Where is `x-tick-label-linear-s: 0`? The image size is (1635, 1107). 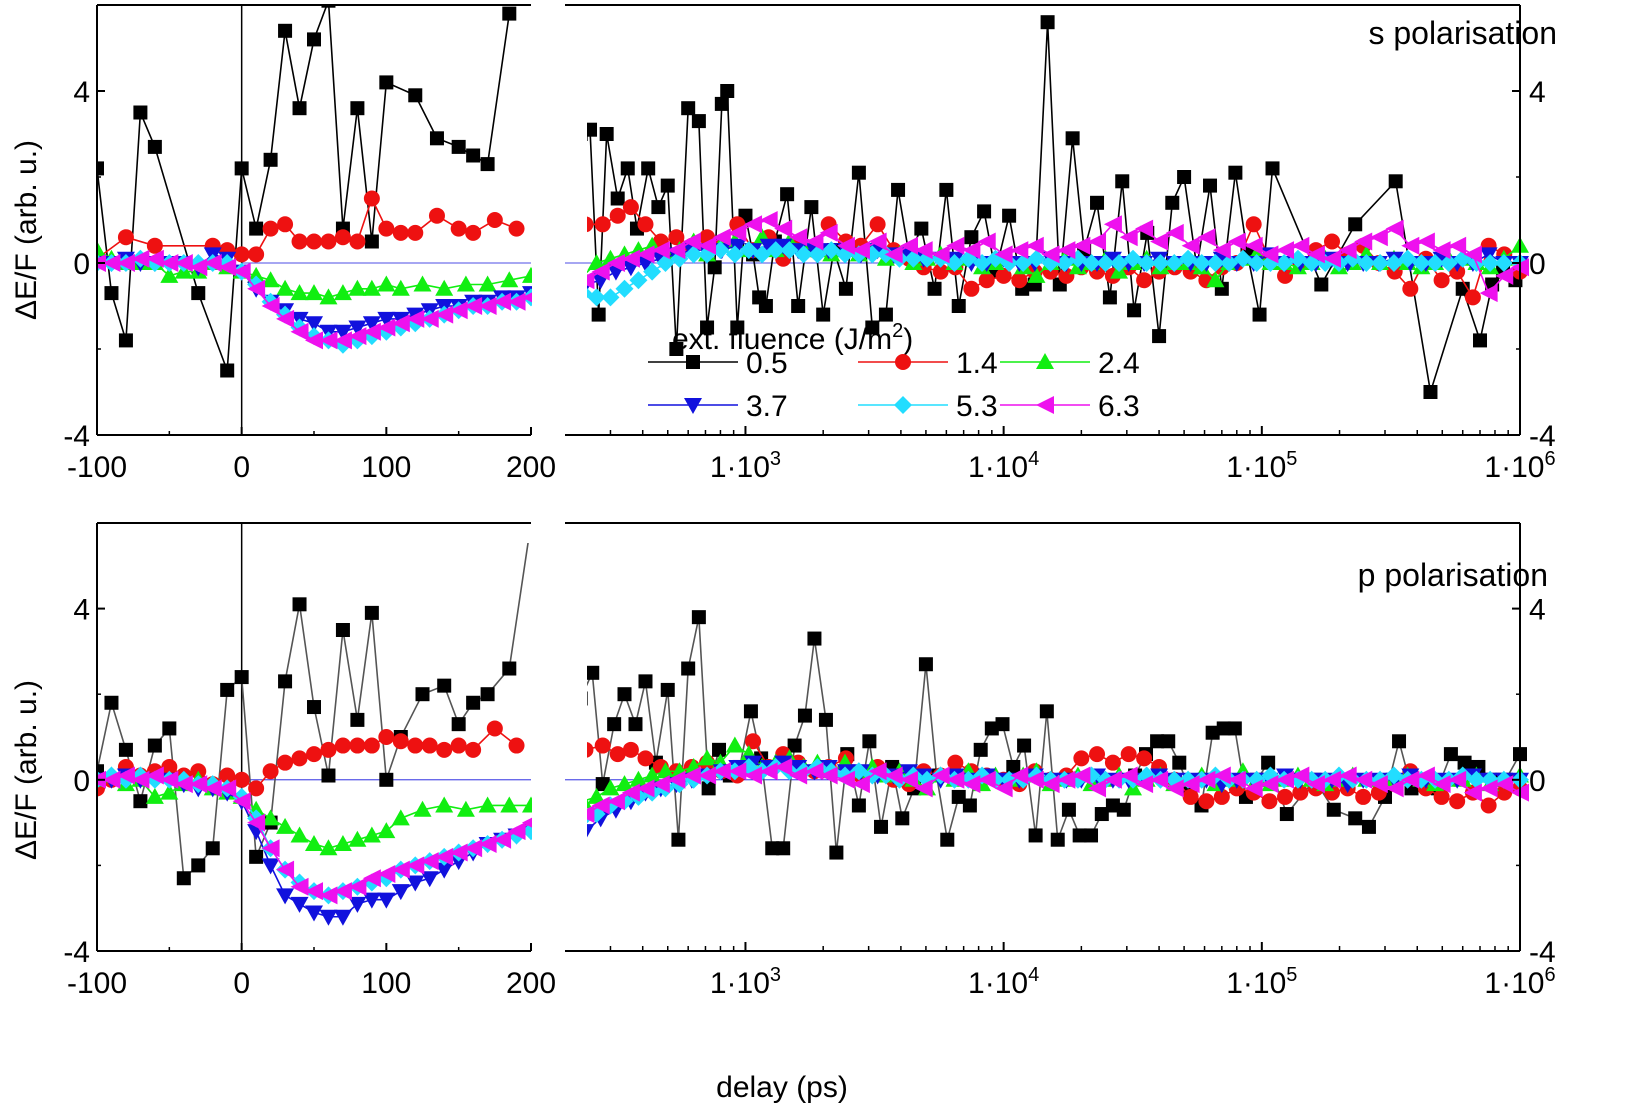
x-tick-label-linear-s: 0 is located at coordinates (241, 467).